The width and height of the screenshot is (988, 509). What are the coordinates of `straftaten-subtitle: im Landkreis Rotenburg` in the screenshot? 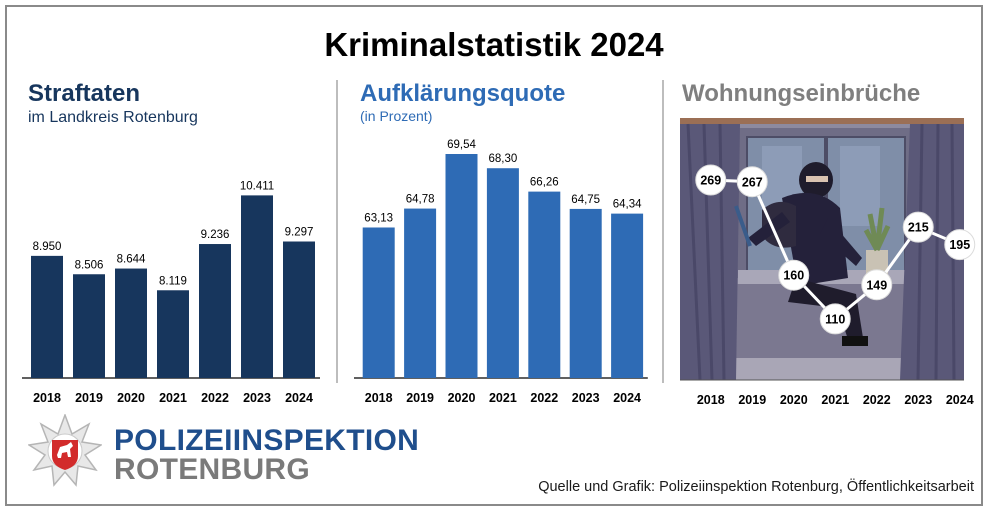 It's located at (113, 117).